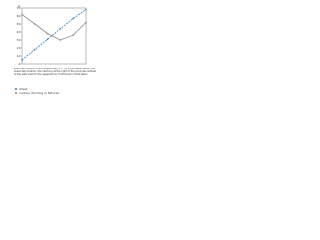  Describe the element at coordinates (19, 32) in the screenshot. I see `y-tick-label: 40` at that location.